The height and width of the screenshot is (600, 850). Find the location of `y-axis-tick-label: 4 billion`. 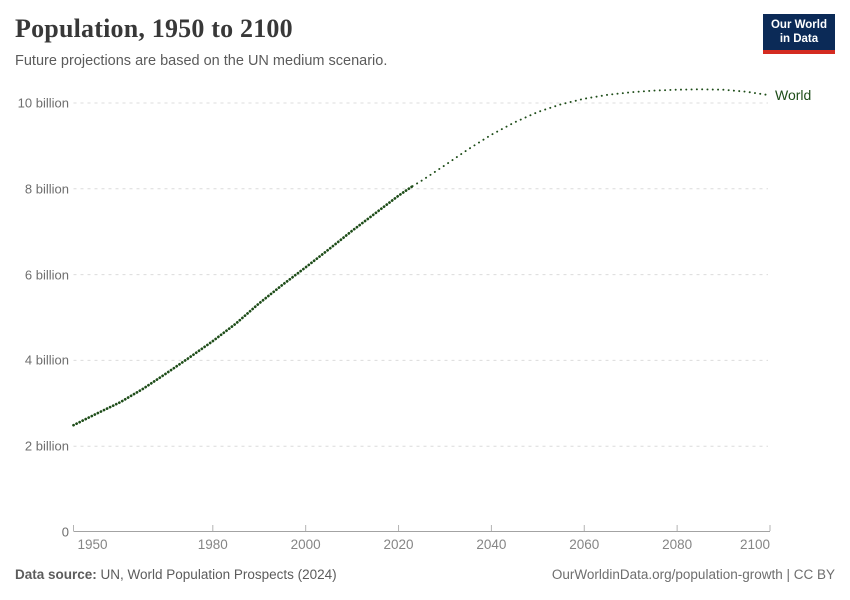

y-axis-tick-label: 4 billion is located at coordinates (46, 360).